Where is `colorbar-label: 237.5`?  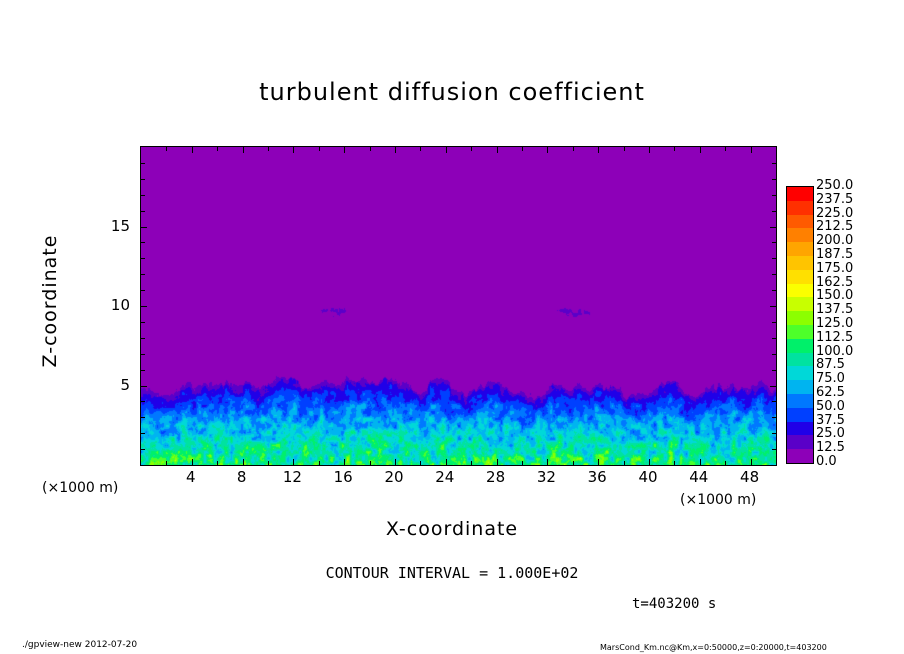
colorbar-label: 237.5 is located at coordinates (835, 199).